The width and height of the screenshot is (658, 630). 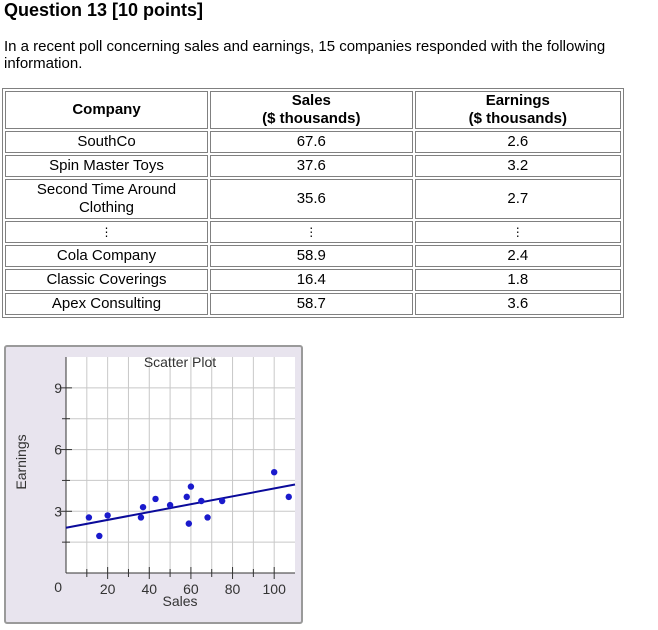 I want to click on sales-header-line1: Sales, so click(x=311, y=100).